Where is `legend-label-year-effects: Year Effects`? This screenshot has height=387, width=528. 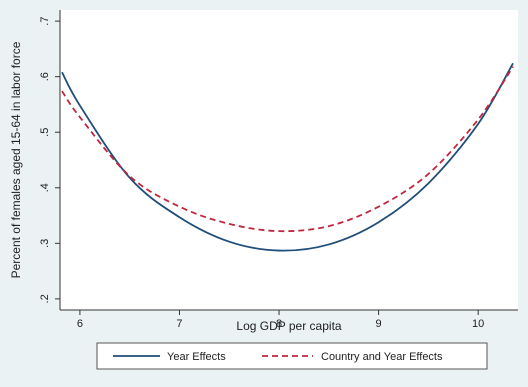 legend-label-year-effects: Year Effects is located at coordinates (196, 357).